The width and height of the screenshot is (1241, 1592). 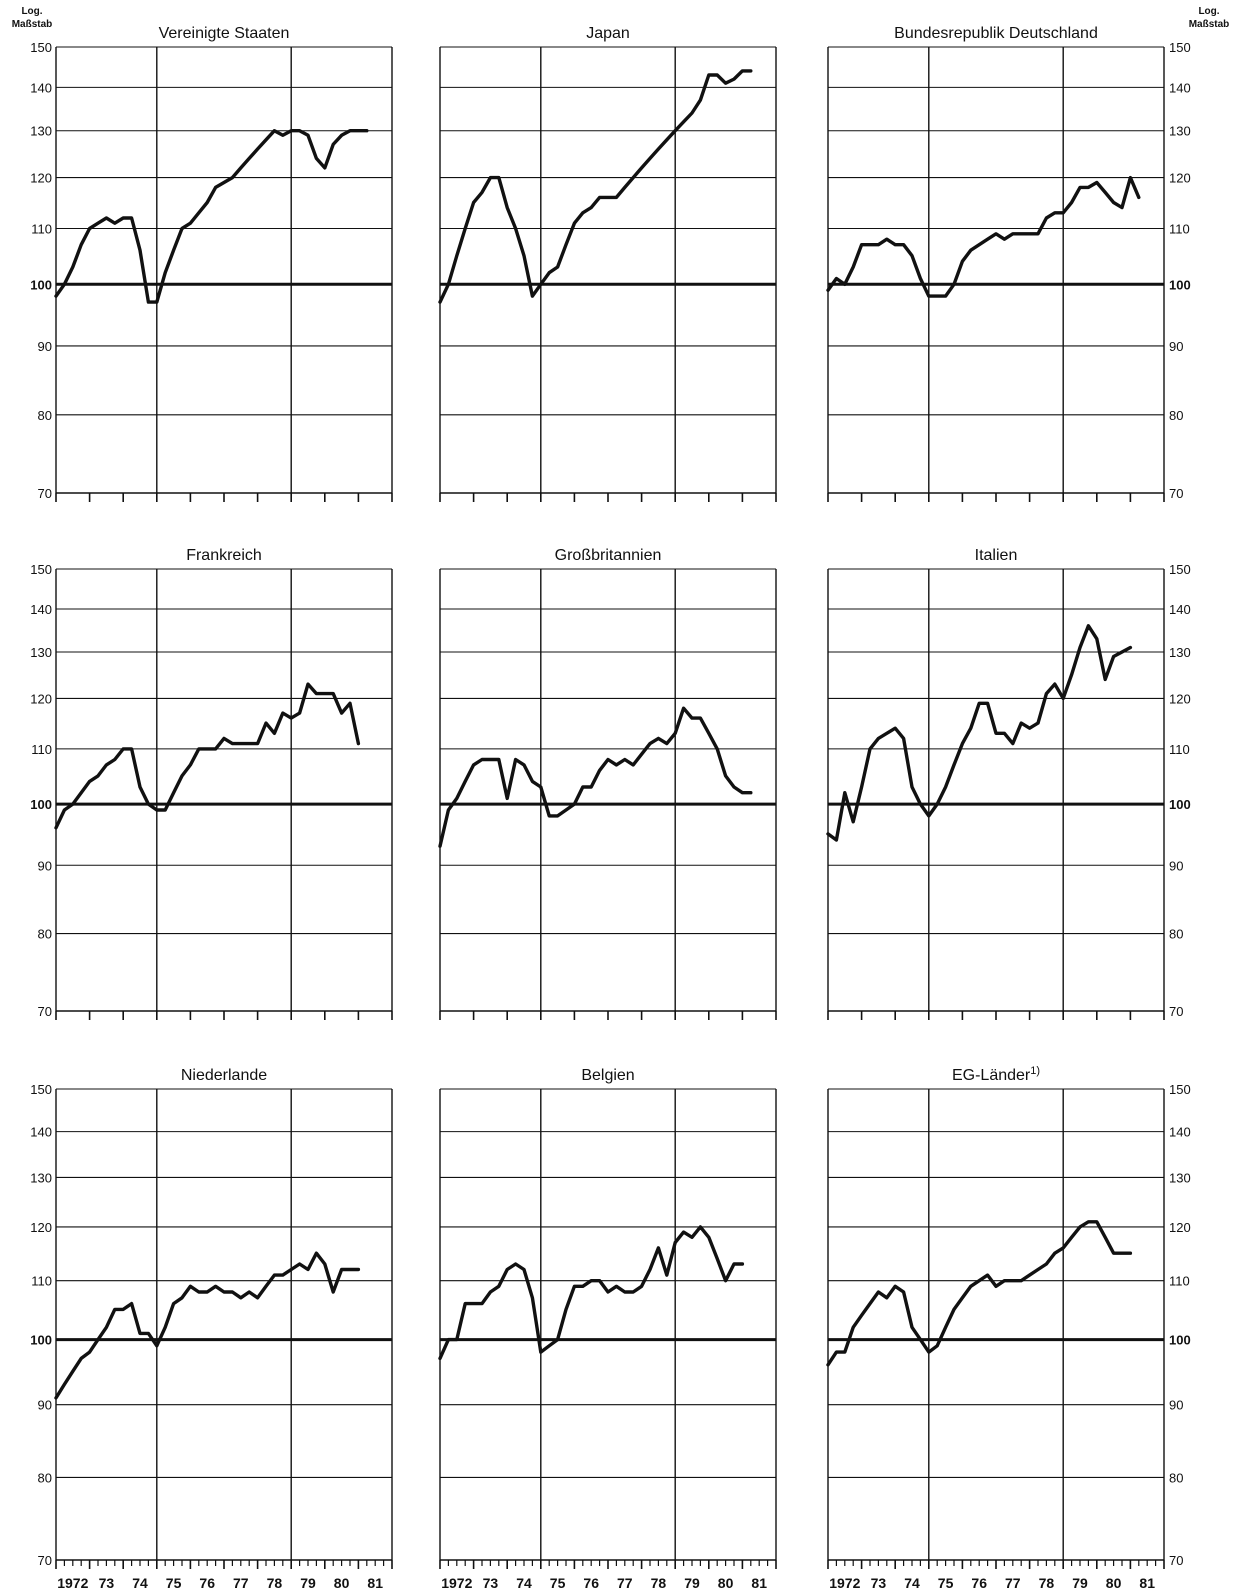 I want to click on scale-label-top-left-2: Maßstab, so click(x=32, y=24).